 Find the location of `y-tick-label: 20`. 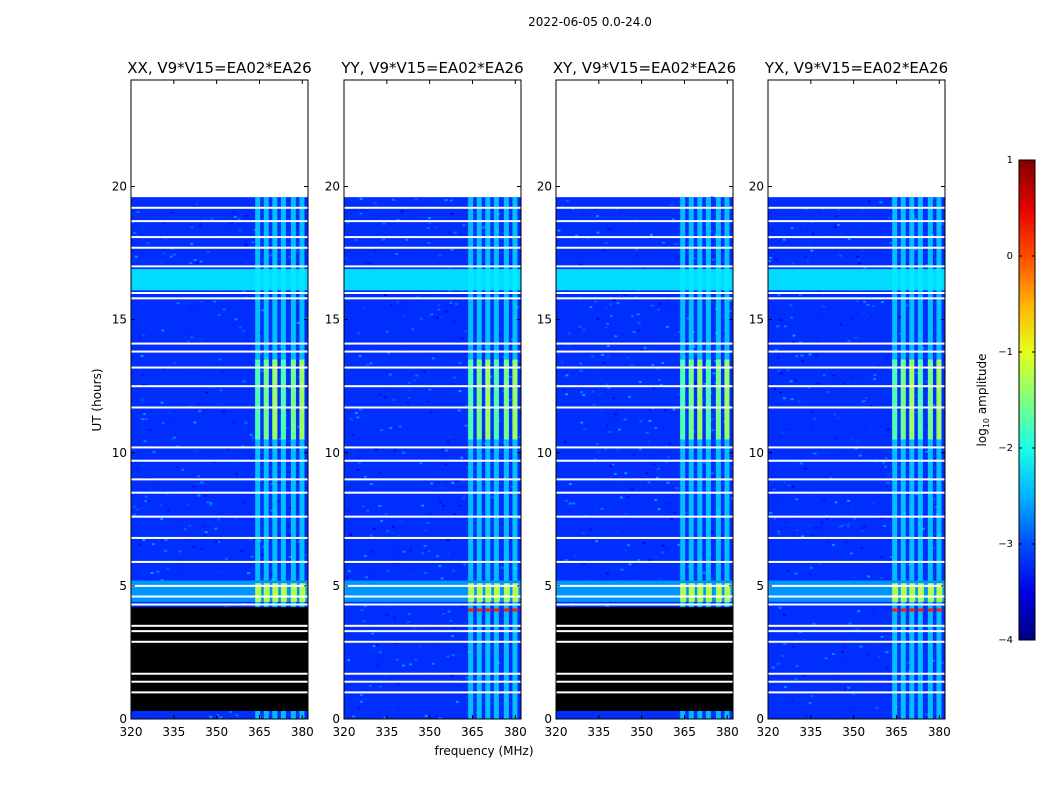

y-tick-label: 20 is located at coordinates (119, 187).